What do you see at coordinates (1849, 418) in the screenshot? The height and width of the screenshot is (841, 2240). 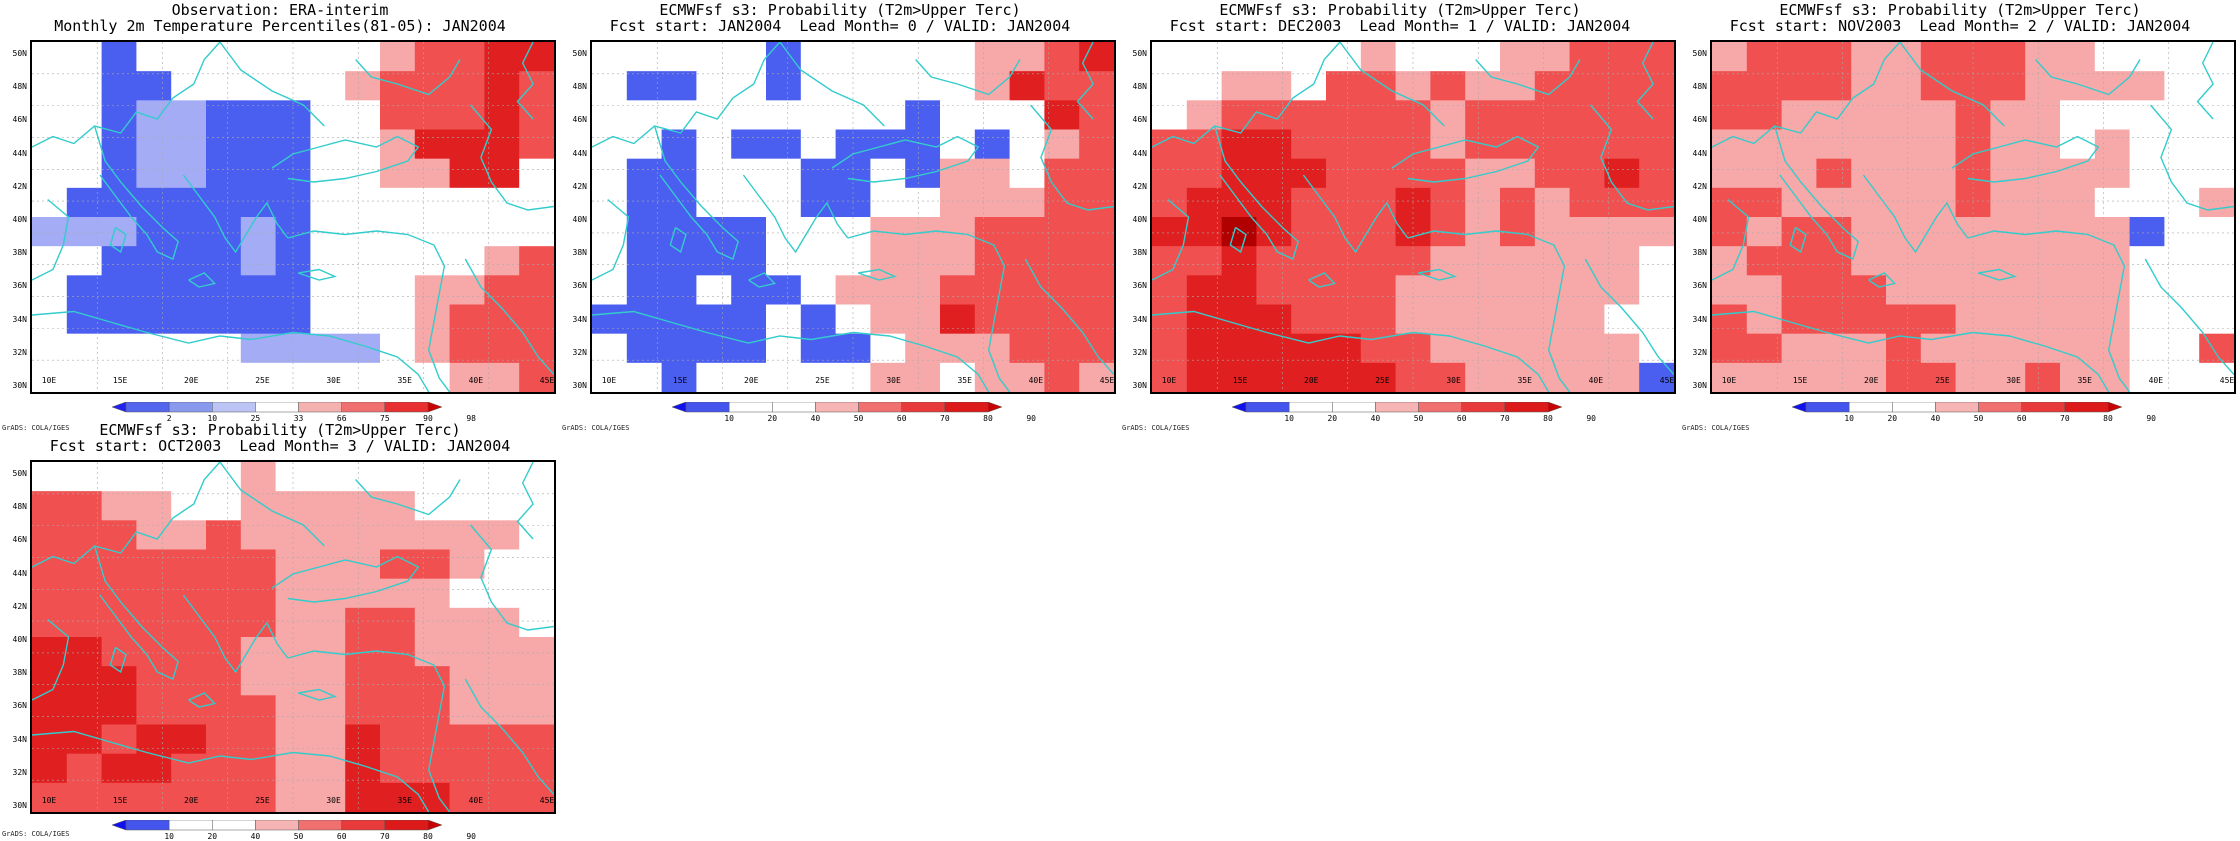 I see `colorbar-label: 10` at bounding box center [1849, 418].